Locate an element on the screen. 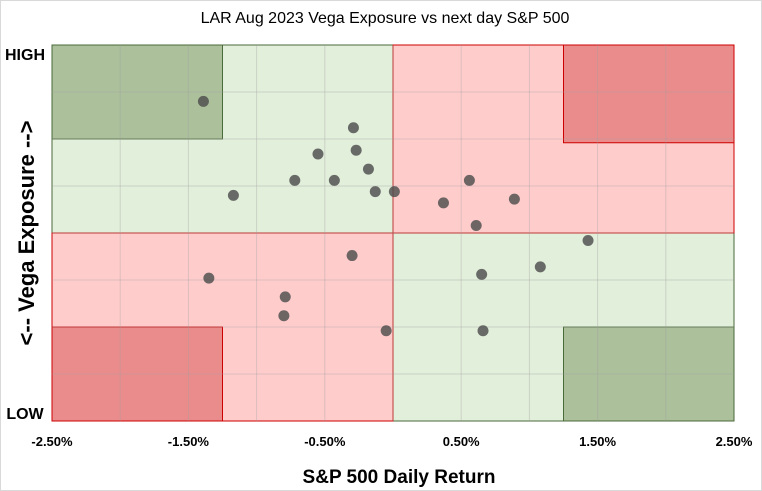 The height and width of the screenshot is (491, 762). y-high-label: HIGH is located at coordinates (25, 55).